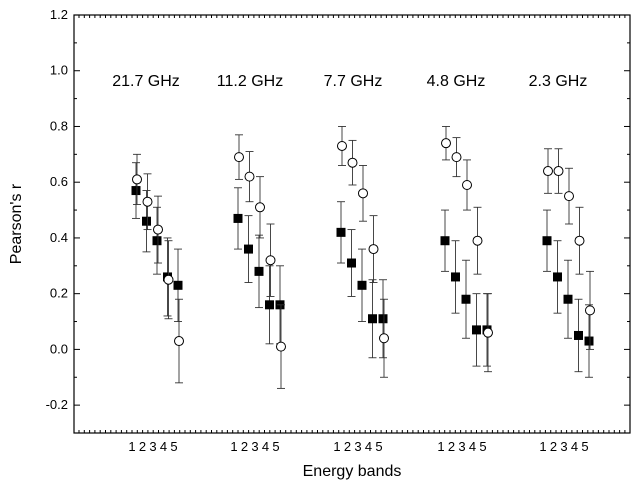 This screenshot has height=481, width=638. Describe the element at coordinates (146, 81) in the screenshot. I see `group-label: 21.7 GHz` at that location.